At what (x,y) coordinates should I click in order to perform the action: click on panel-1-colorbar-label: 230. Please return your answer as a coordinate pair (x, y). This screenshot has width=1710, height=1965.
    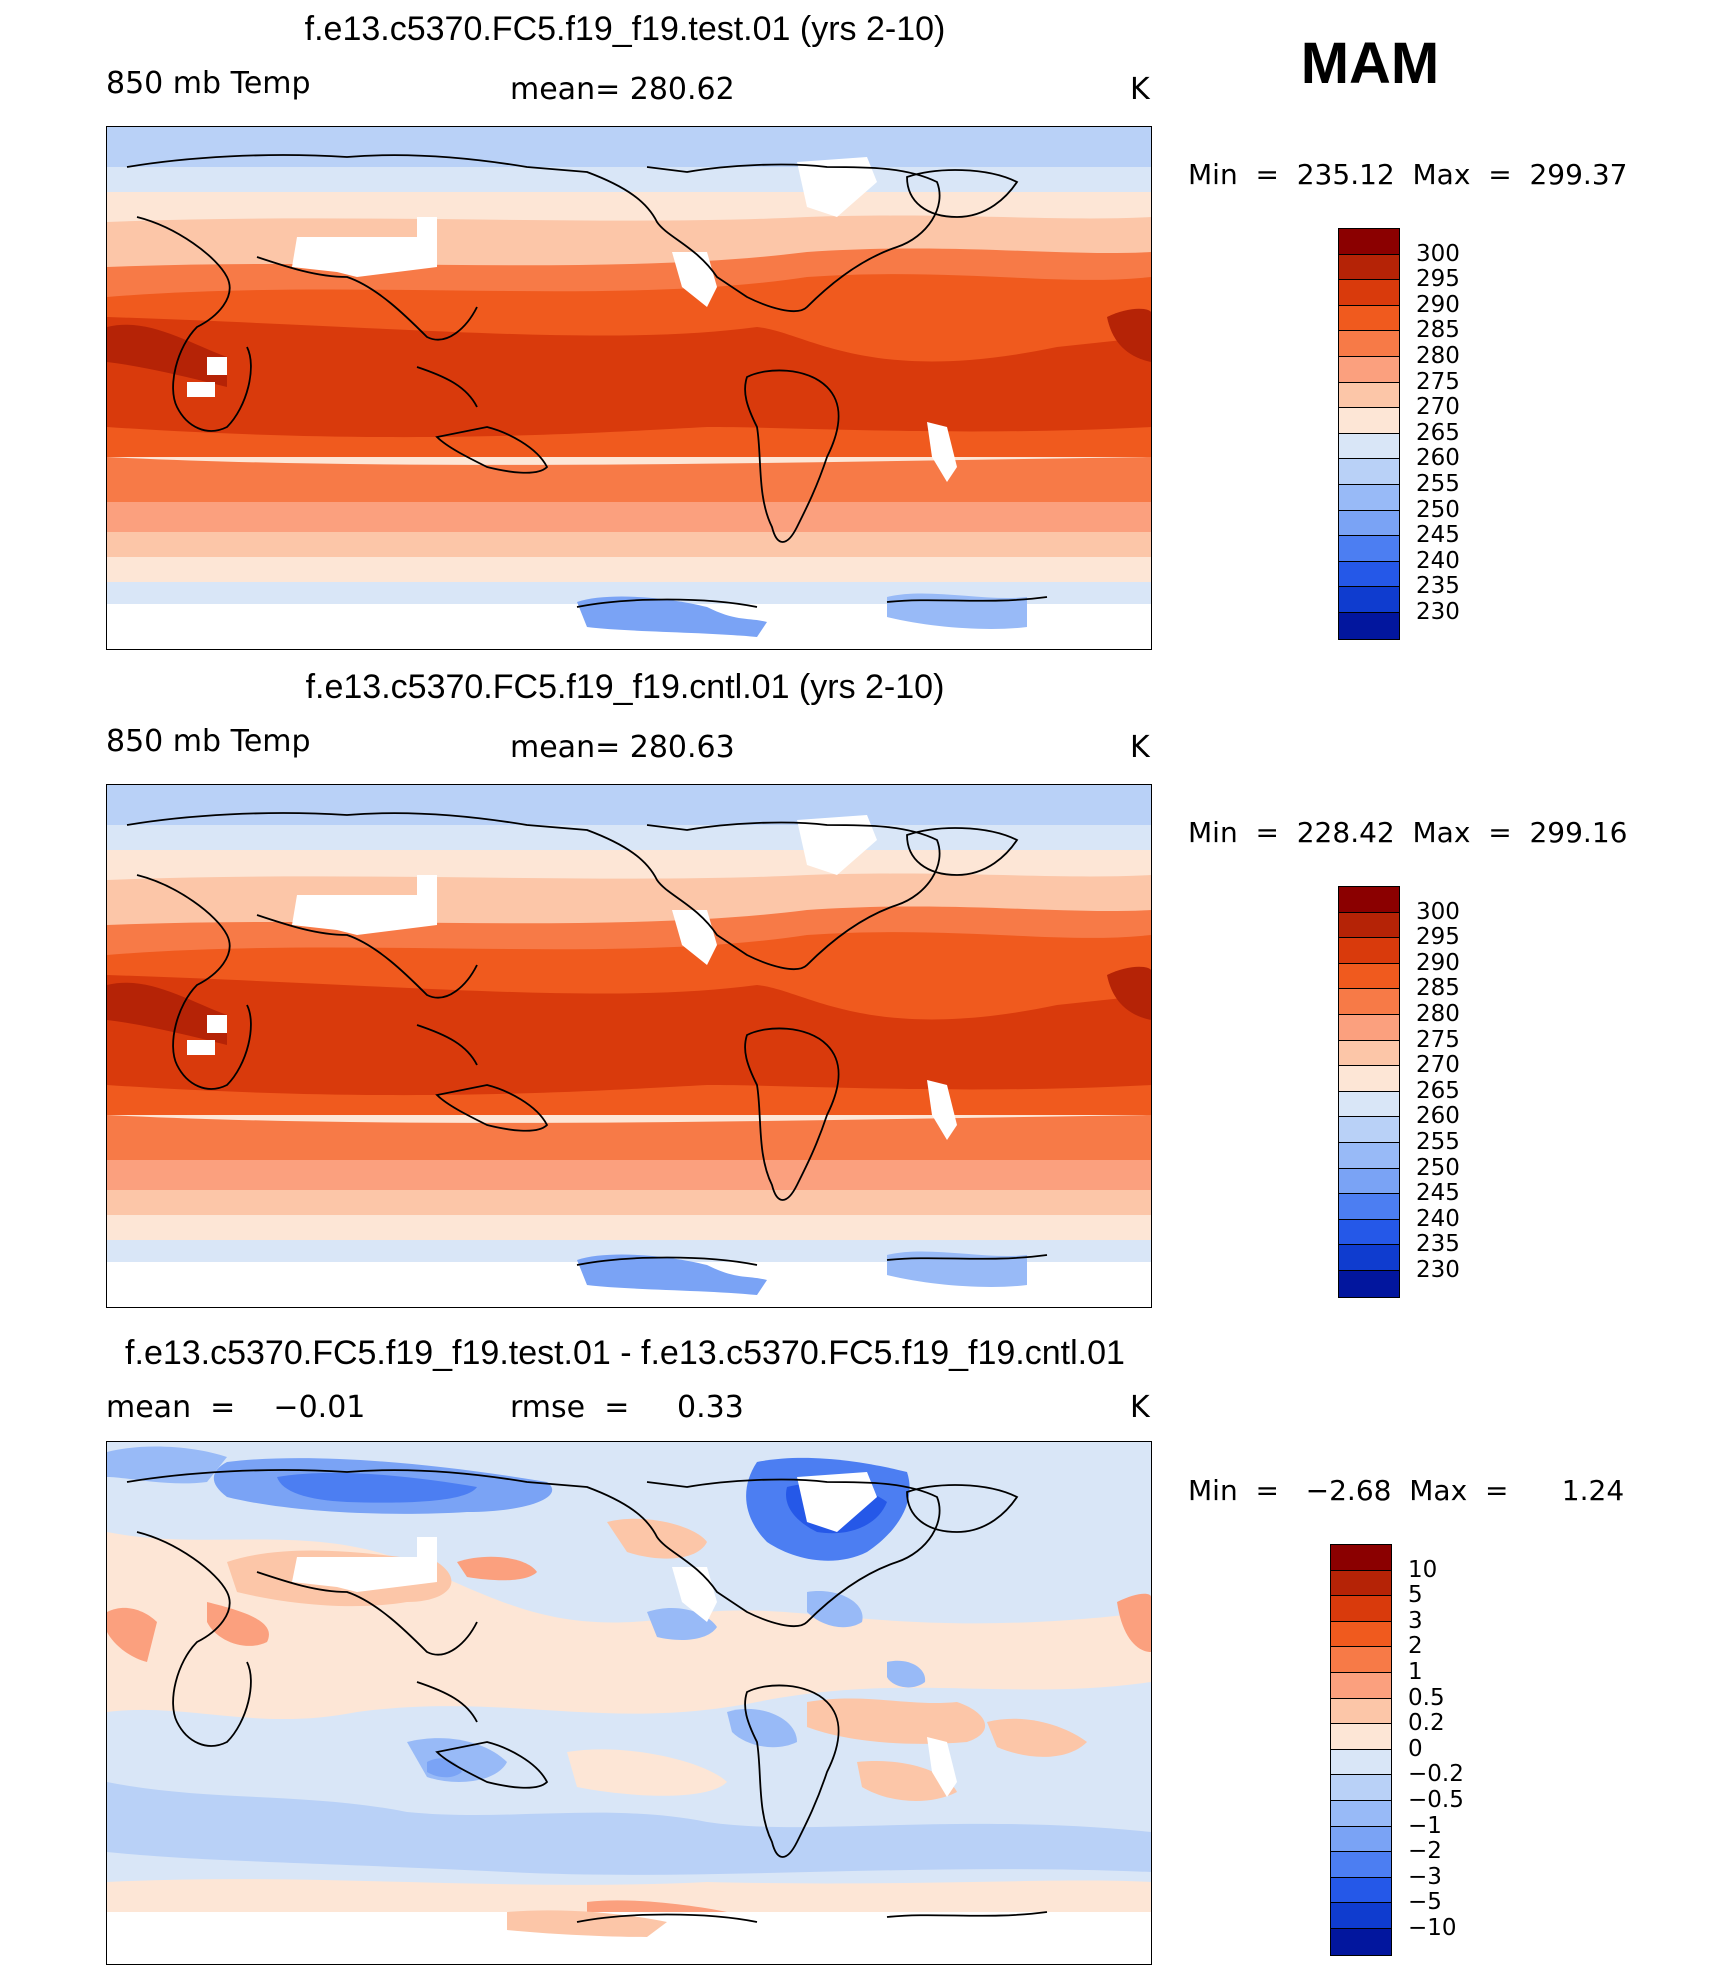
    Looking at the image, I should click on (1438, 612).